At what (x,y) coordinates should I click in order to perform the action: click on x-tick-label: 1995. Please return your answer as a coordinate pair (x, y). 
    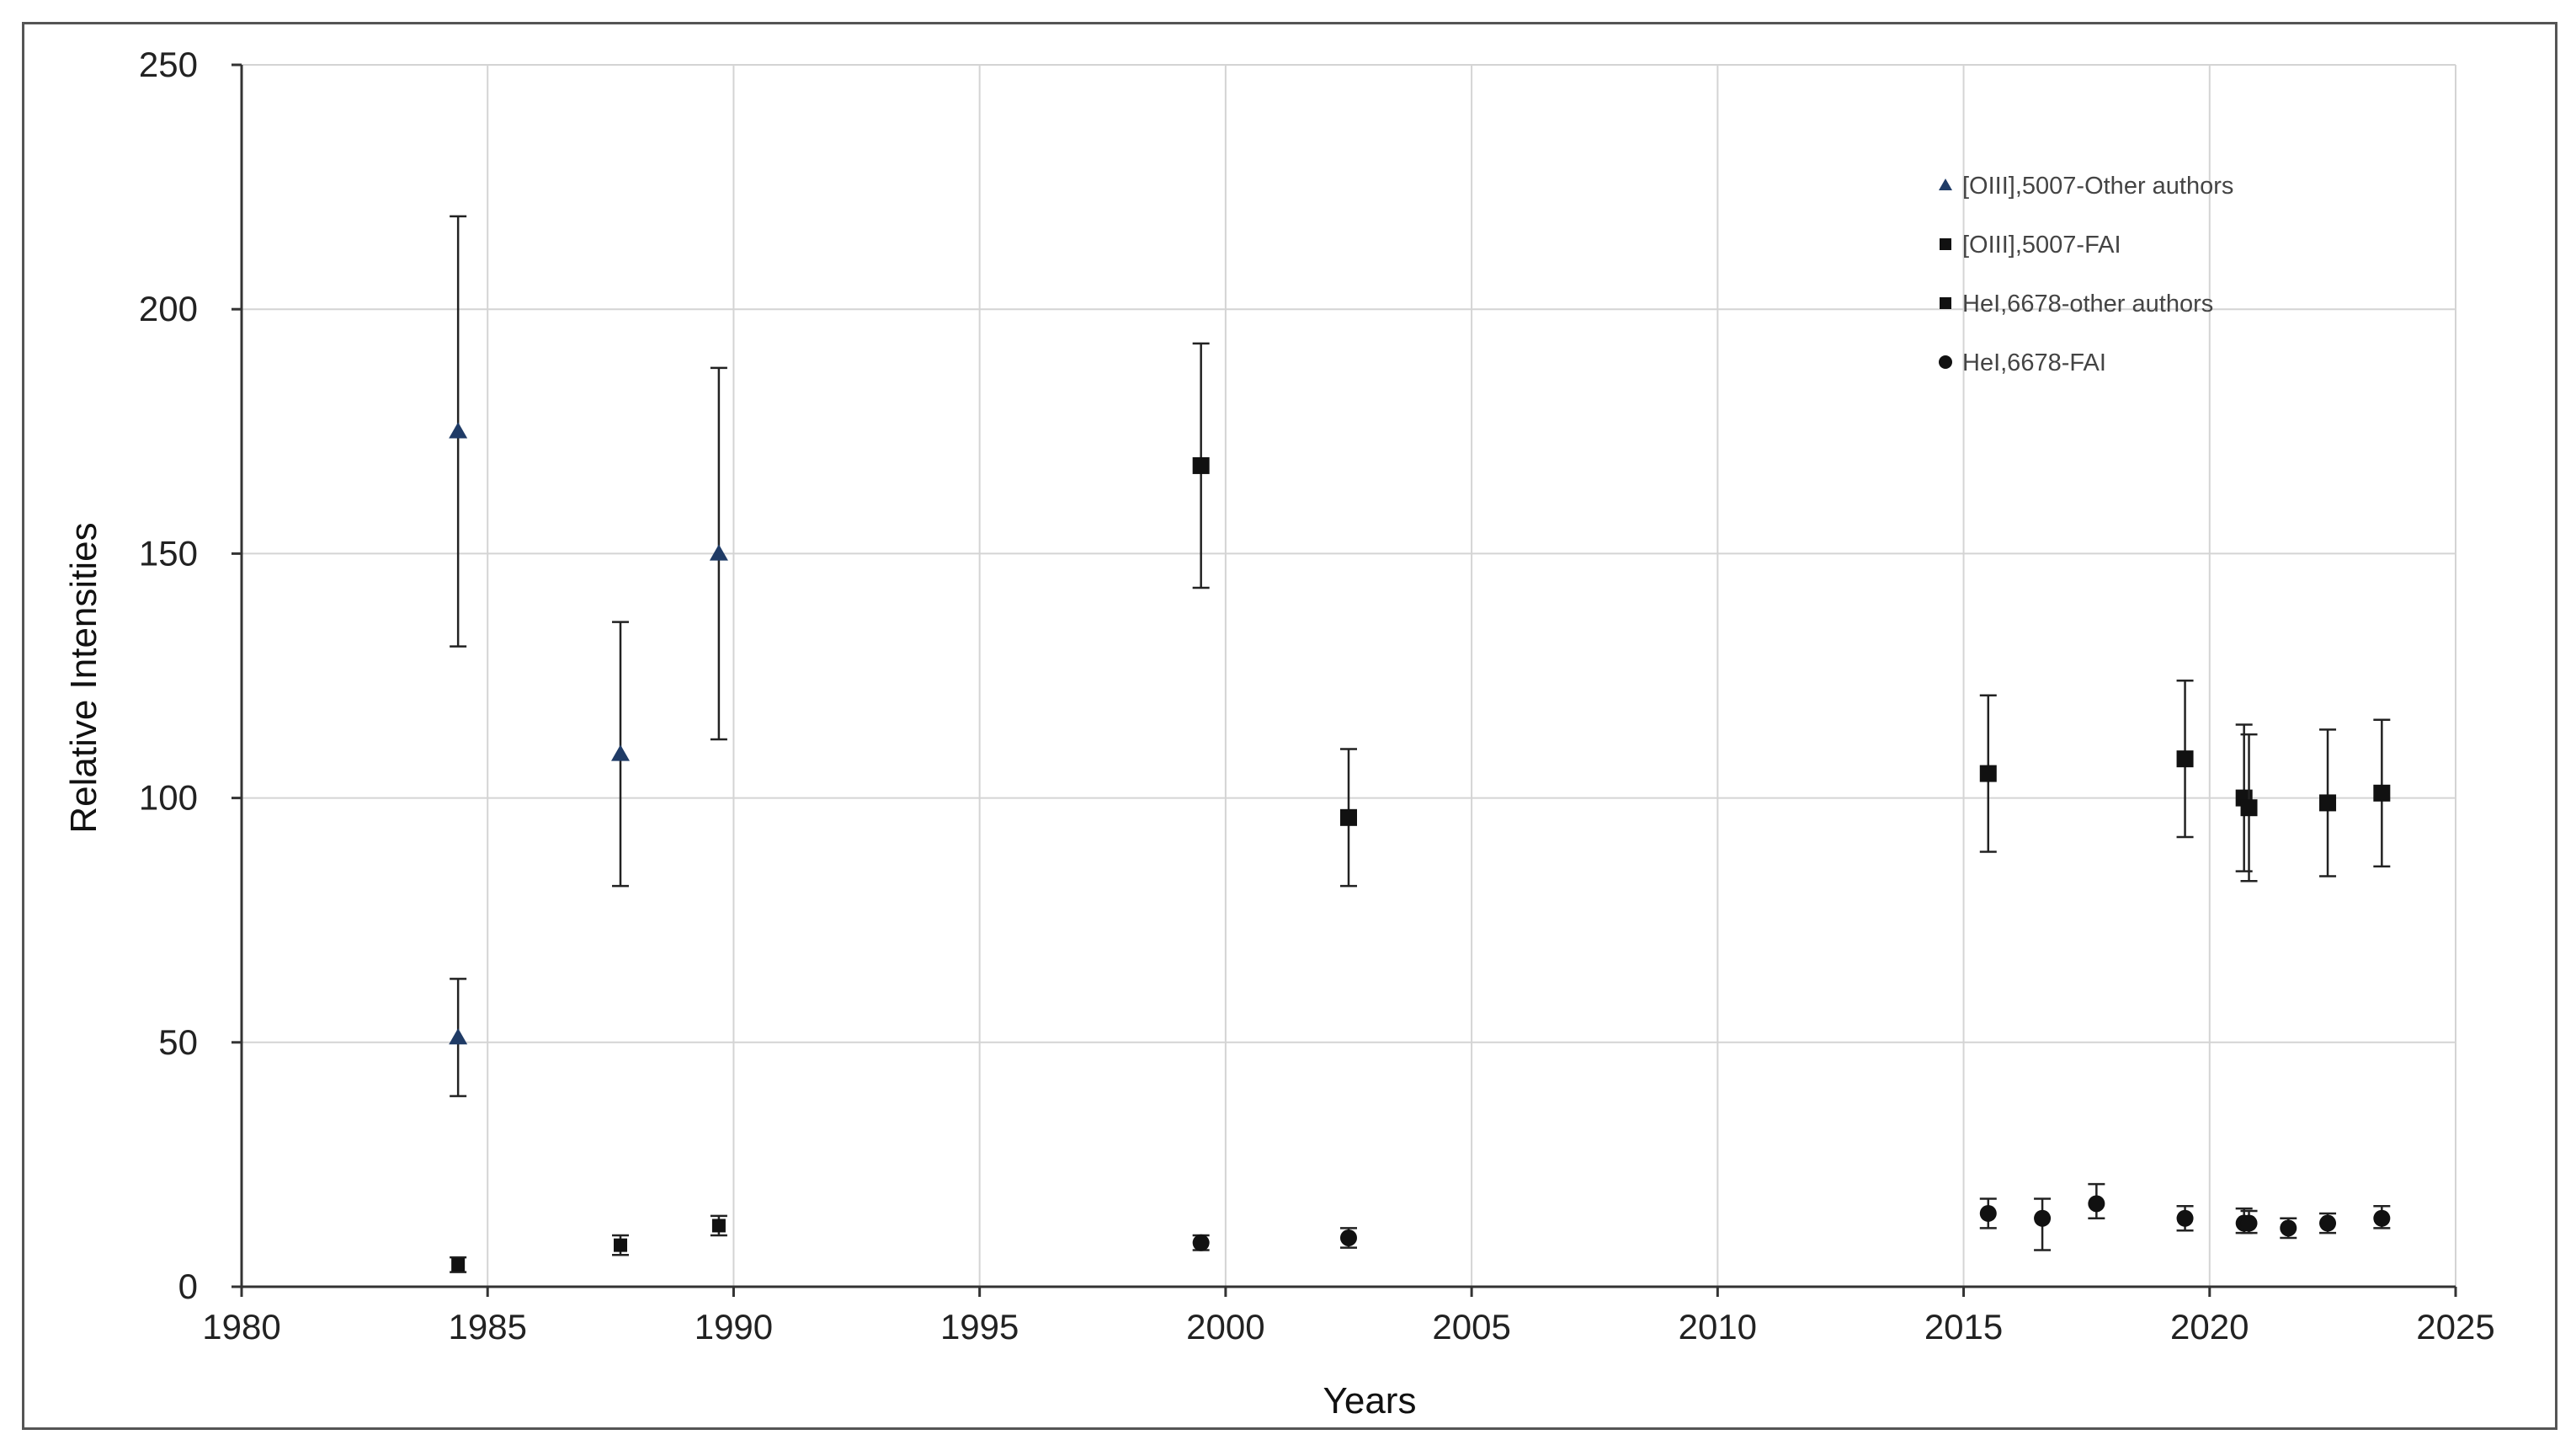
    Looking at the image, I should click on (980, 1327).